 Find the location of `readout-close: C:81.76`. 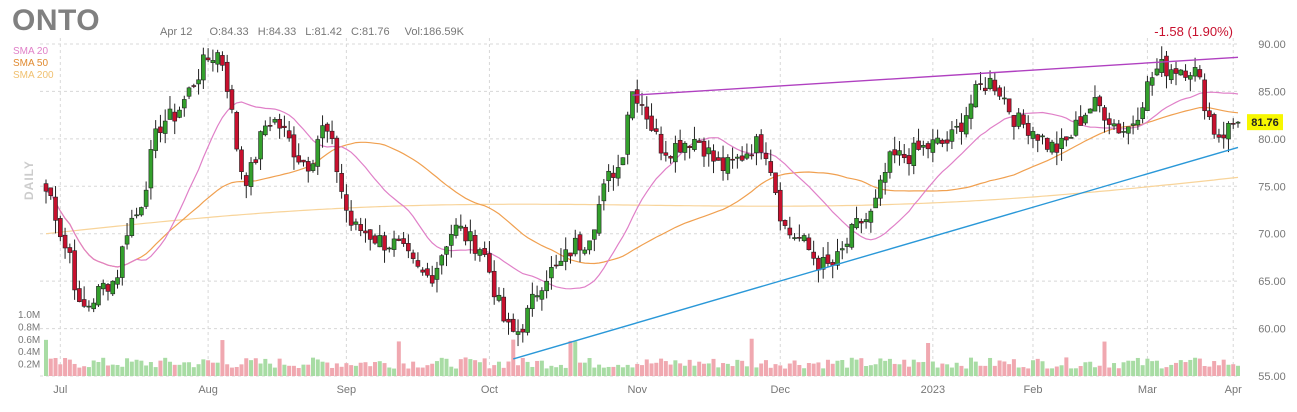

readout-close: C:81.76 is located at coordinates (370, 32).